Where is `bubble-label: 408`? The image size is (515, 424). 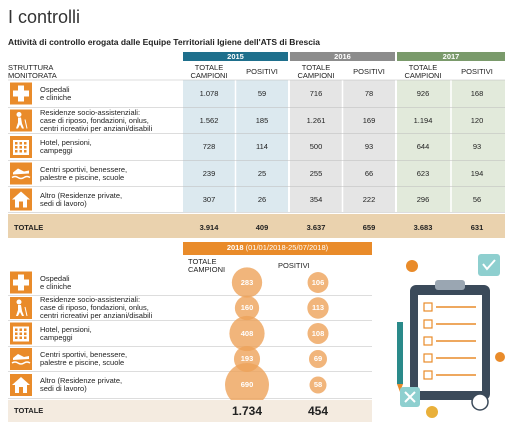 bubble-label: 408 is located at coordinates (247, 333).